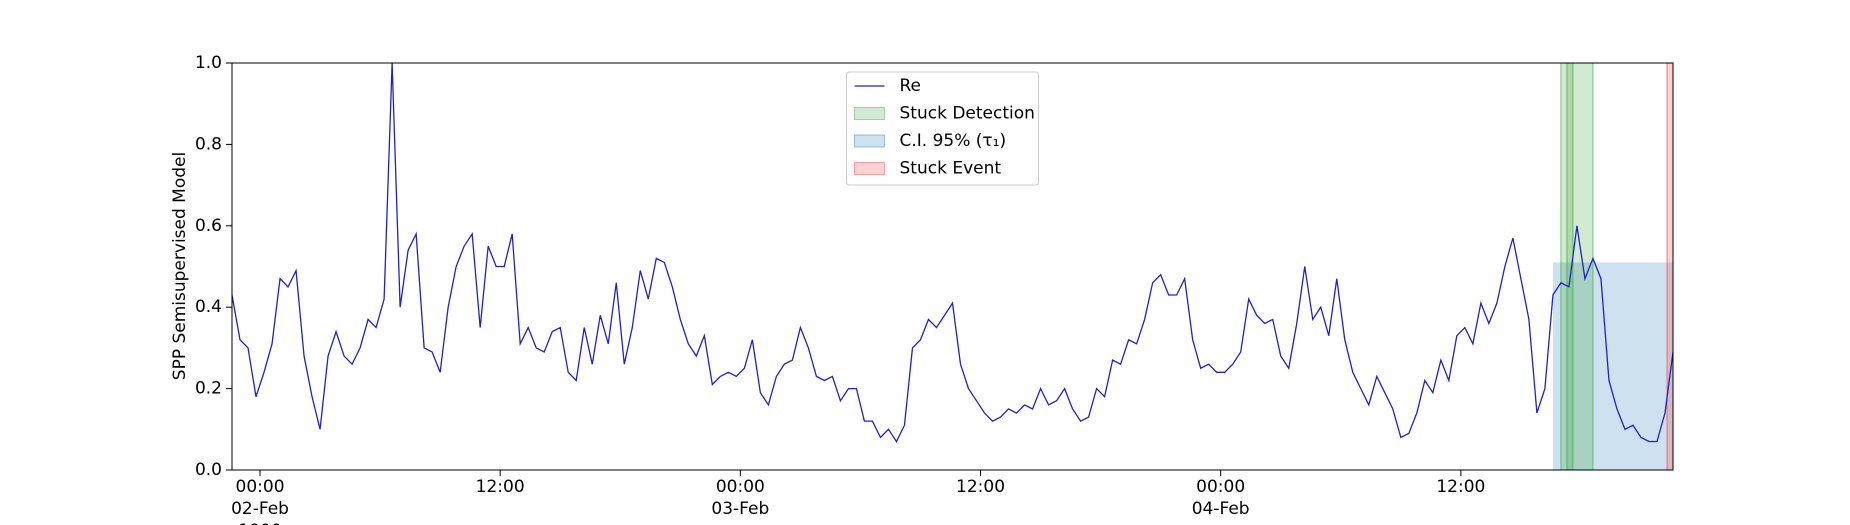  I want to click on legend-label: Re, so click(911, 86).